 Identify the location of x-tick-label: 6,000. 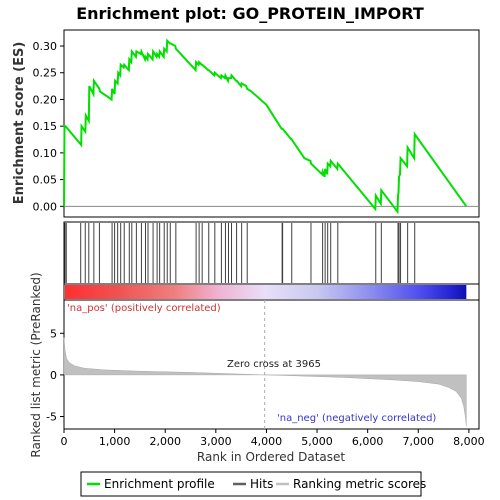
(368, 441).